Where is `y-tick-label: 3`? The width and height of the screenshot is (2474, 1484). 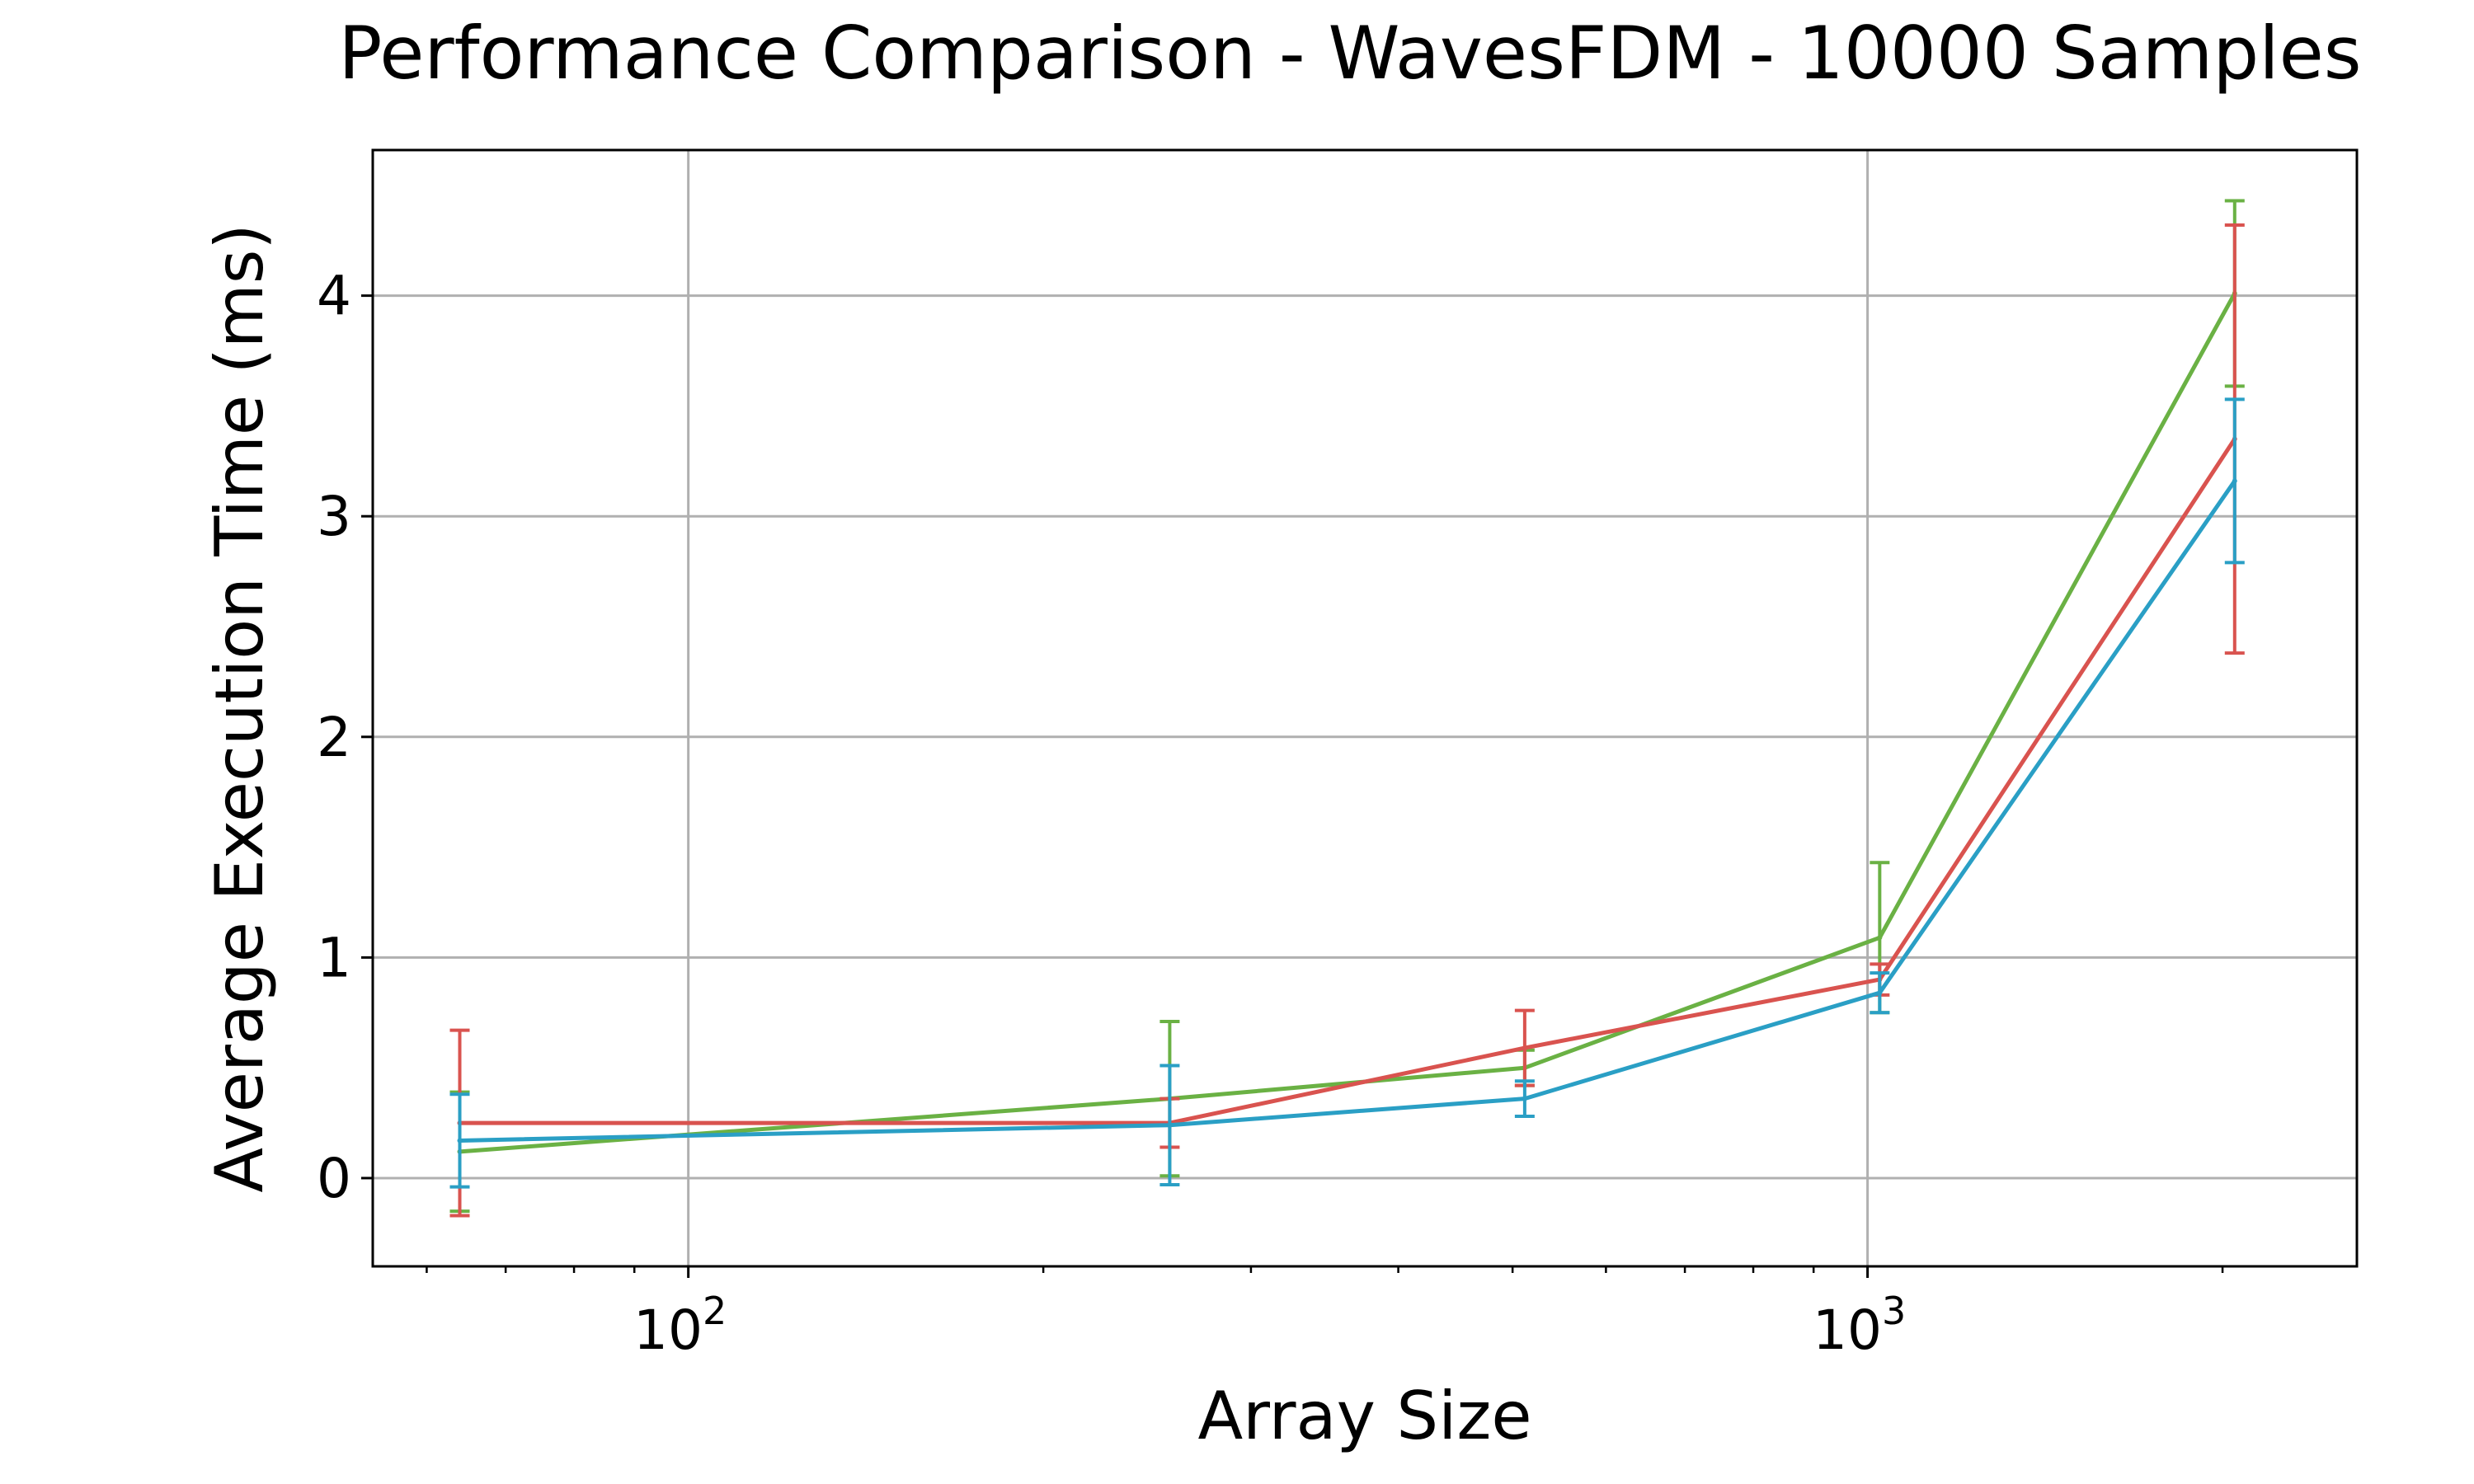 y-tick-label: 3 is located at coordinates (334, 516).